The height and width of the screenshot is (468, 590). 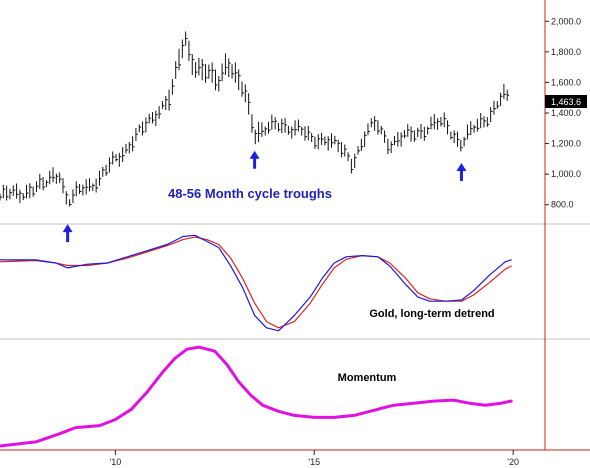 What do you see at coordinates (367, 378) in the screenshot?
I see `momentum-annotation: Momentum` at bounding box center [367, 378].